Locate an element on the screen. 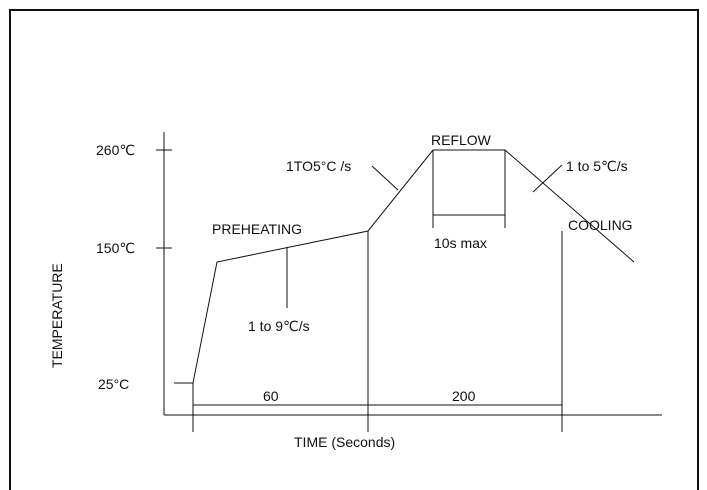 This screenshot has height=490, width=707. y-axis-title: TEMPERATURE is located at coordinates (57, 315).